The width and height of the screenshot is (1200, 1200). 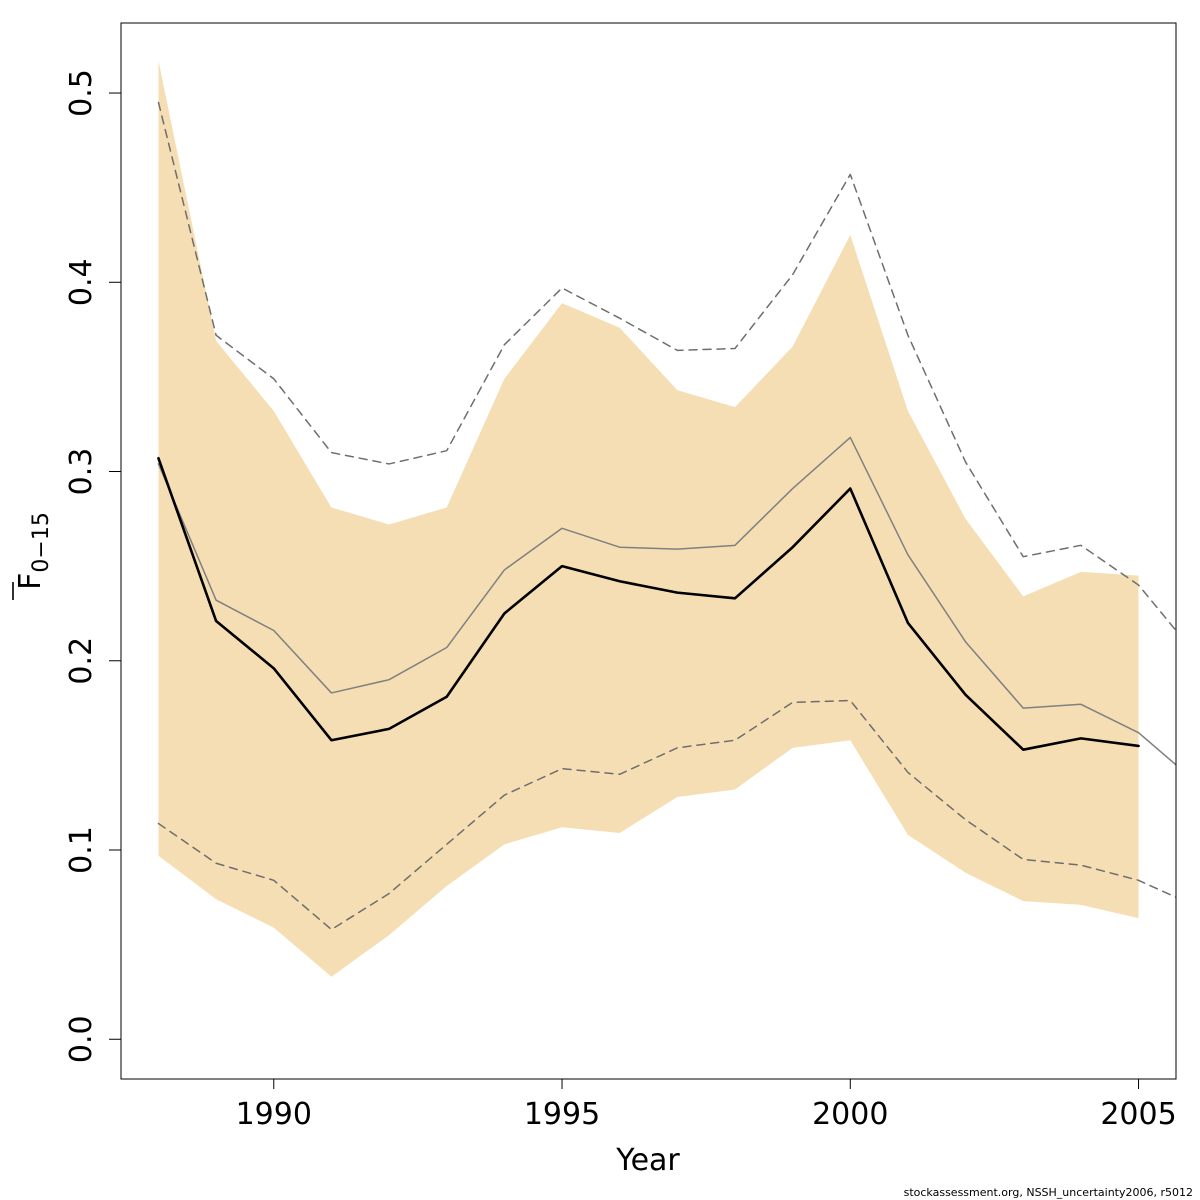 I want to click on y-tick-label-0: 0.0, so click(x=81, y=1039).